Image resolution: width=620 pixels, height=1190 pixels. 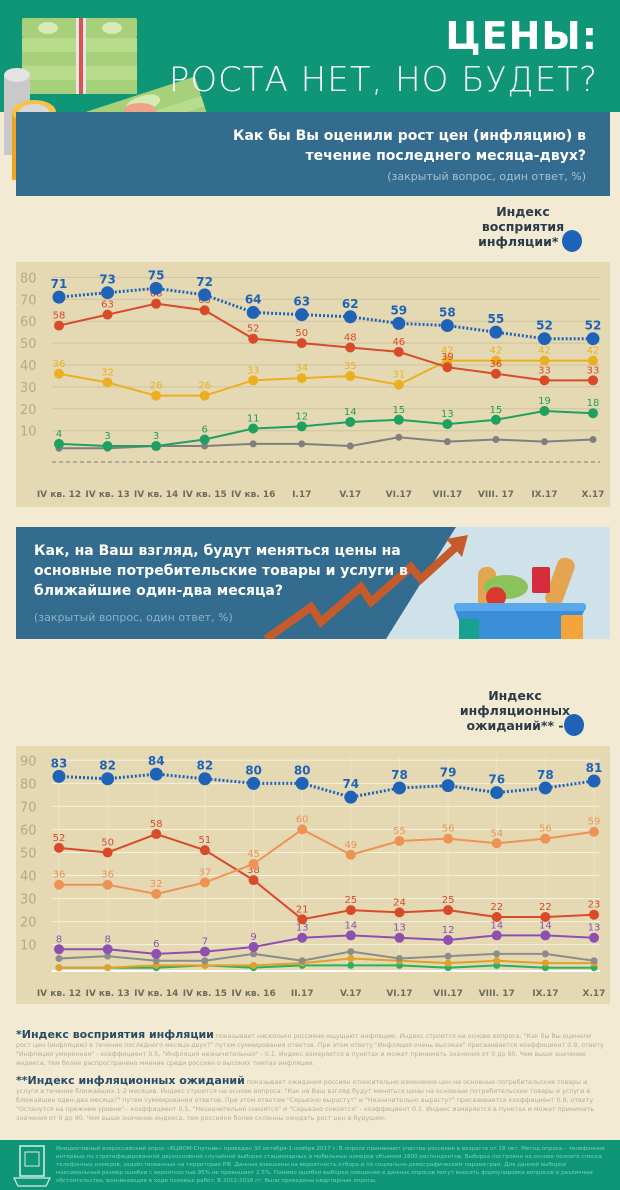 I want to click on data-label: 4, so click(x=59, y=434).